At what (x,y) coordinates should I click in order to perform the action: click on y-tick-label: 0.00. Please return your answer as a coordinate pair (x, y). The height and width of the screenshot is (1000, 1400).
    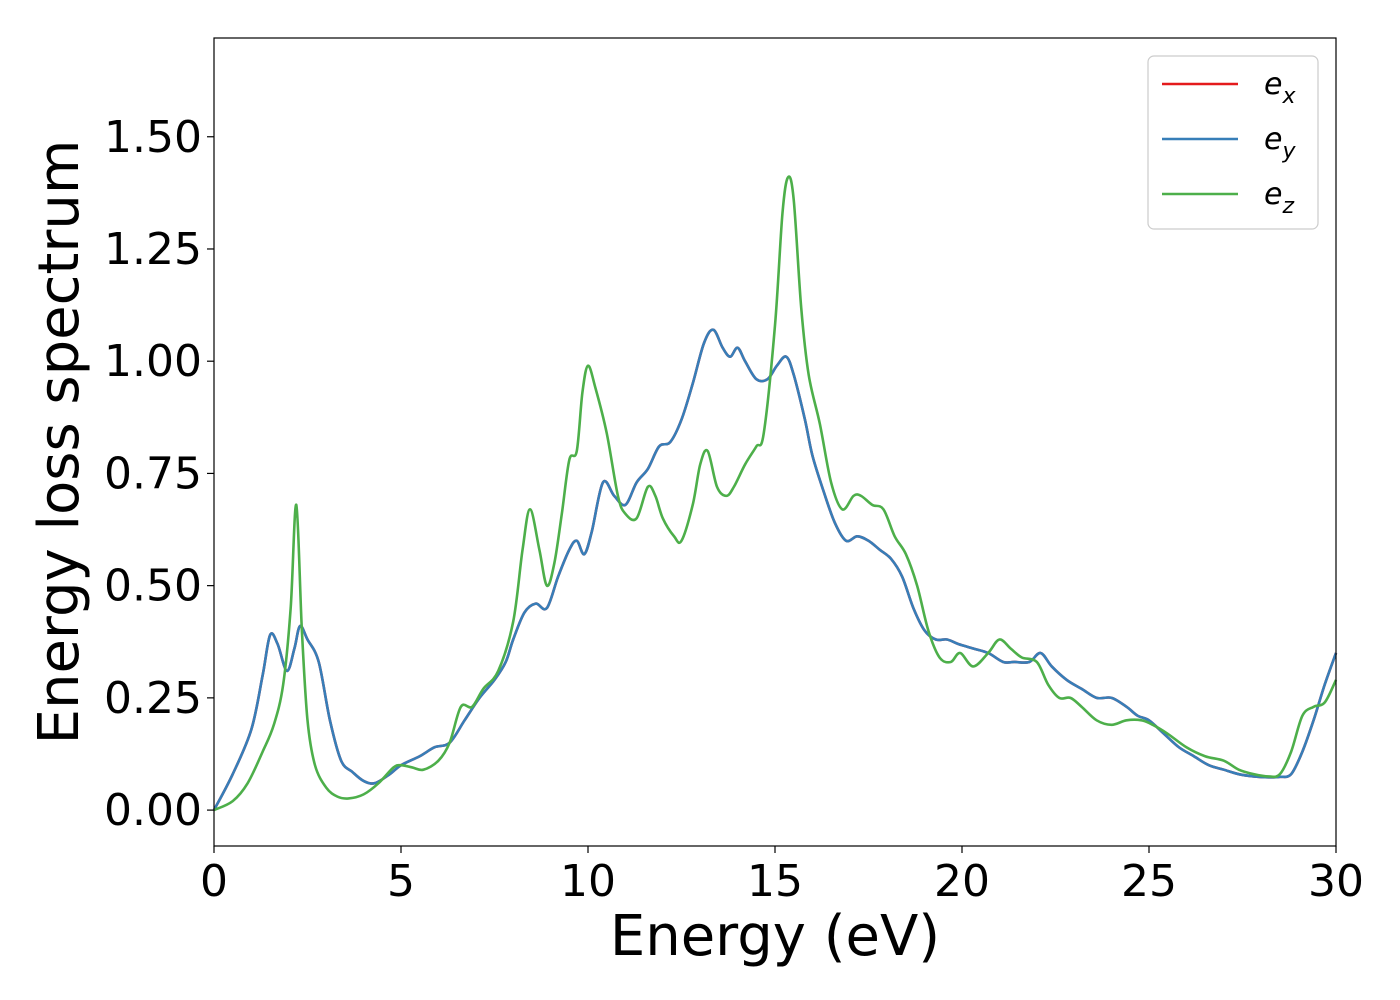
    Looking at the image, I should click on (153, 810).